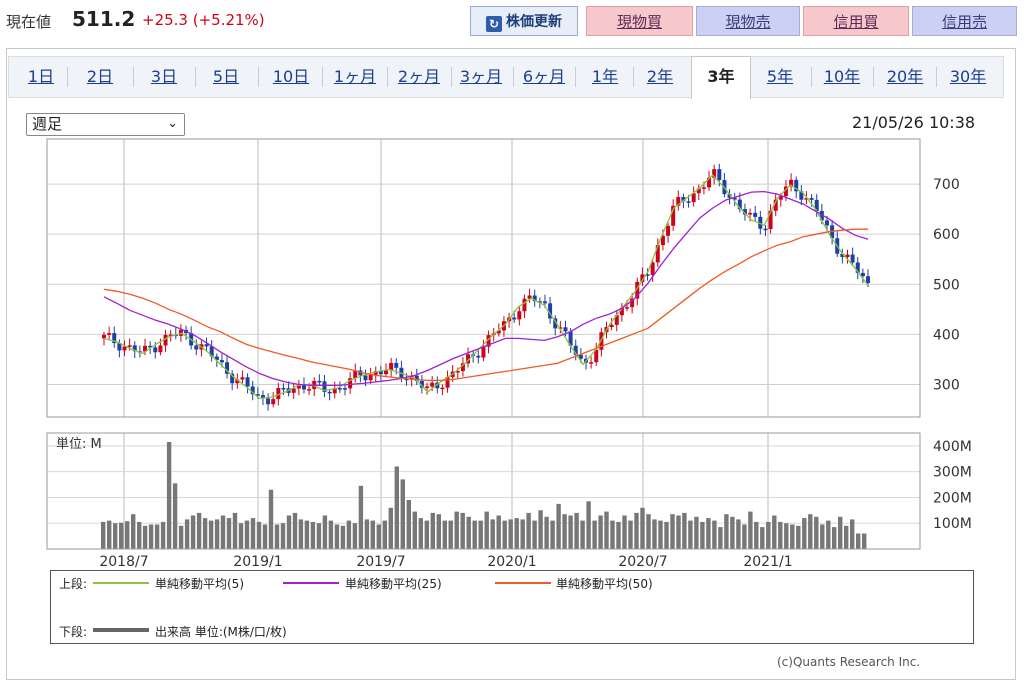 The width and height of the screenshot is (1024, 685). Describe the element at coordinates (226, 76) in the screenshot. I see `tab-5d: 5日` at that location.